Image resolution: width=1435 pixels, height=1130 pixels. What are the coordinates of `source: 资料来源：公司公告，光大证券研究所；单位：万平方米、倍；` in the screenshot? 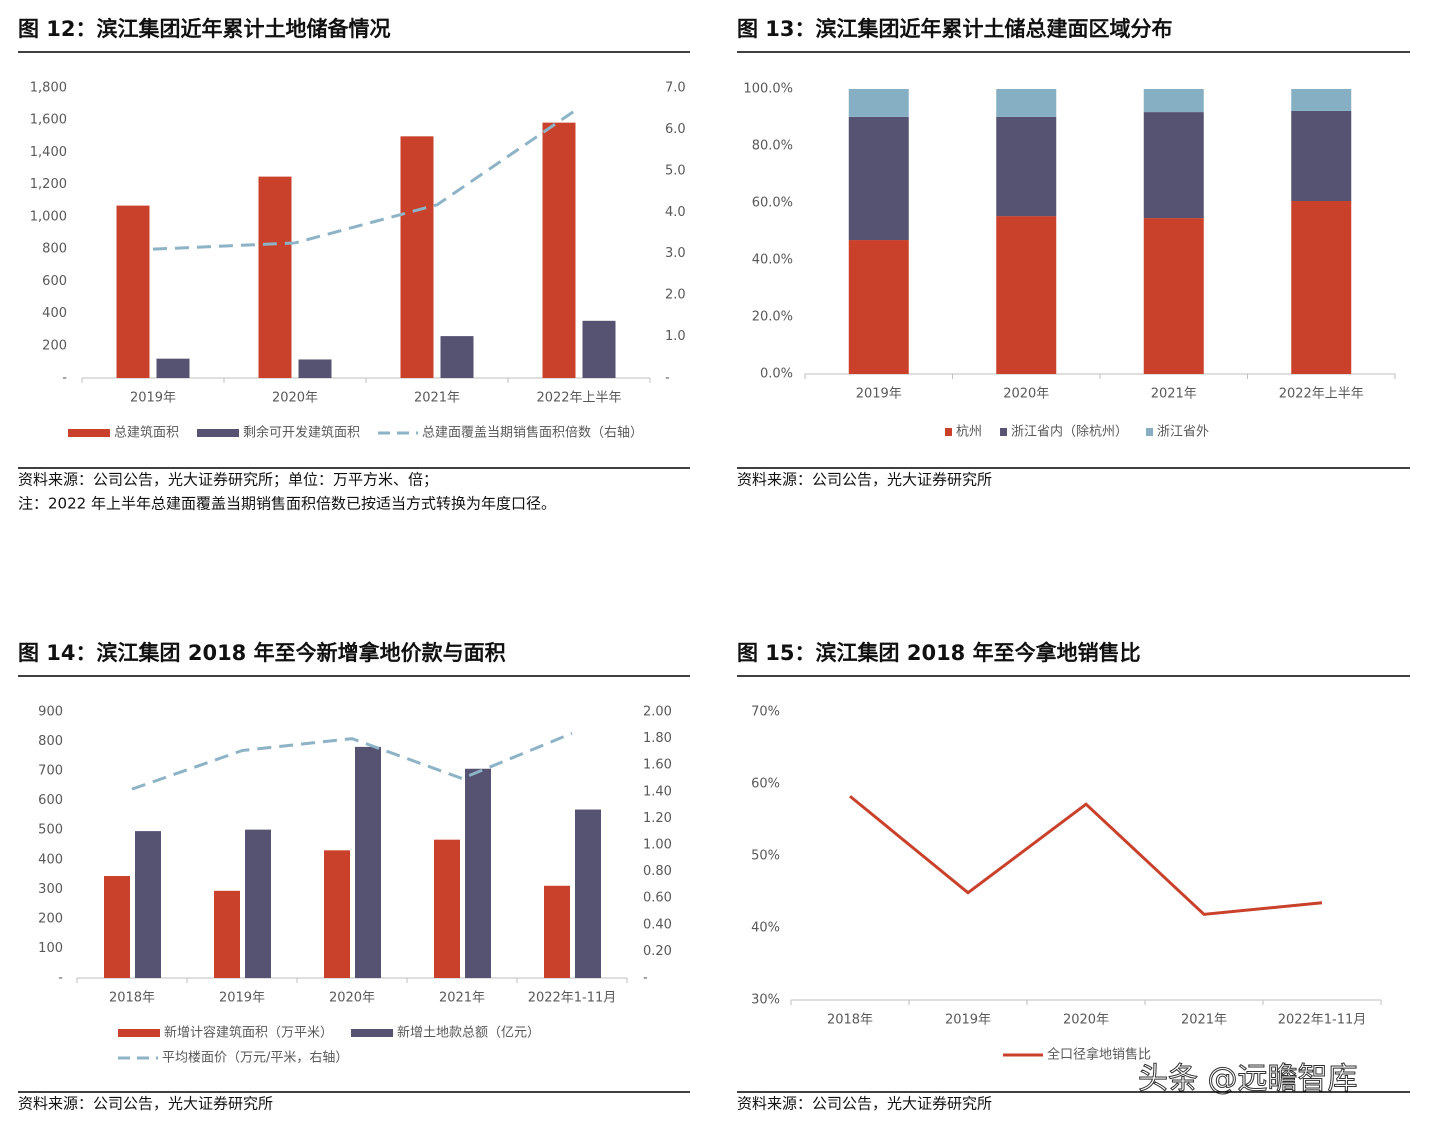 It's located at (228, 480).